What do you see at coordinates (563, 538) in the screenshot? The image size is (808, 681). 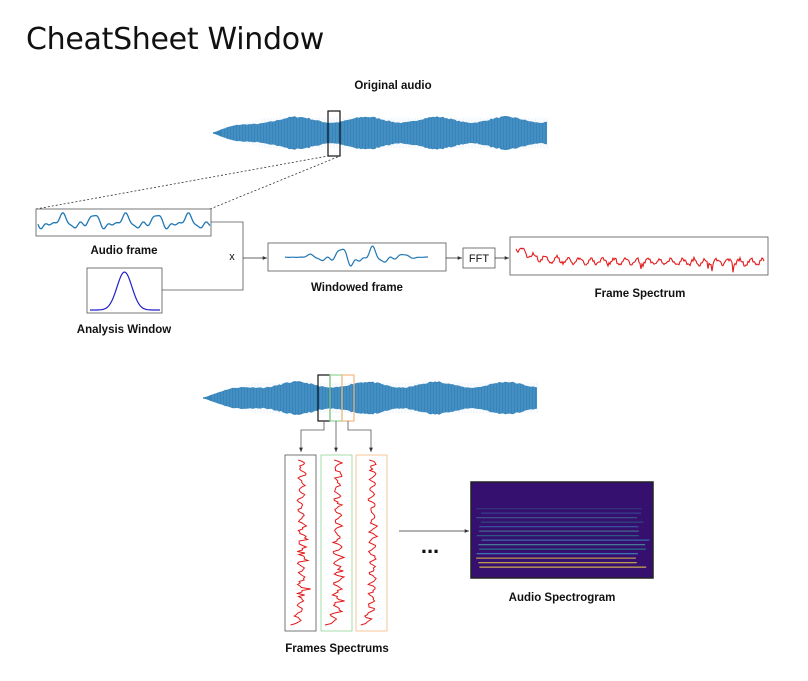 I see `spectrogram-bands` at bounding box center [563, 538].